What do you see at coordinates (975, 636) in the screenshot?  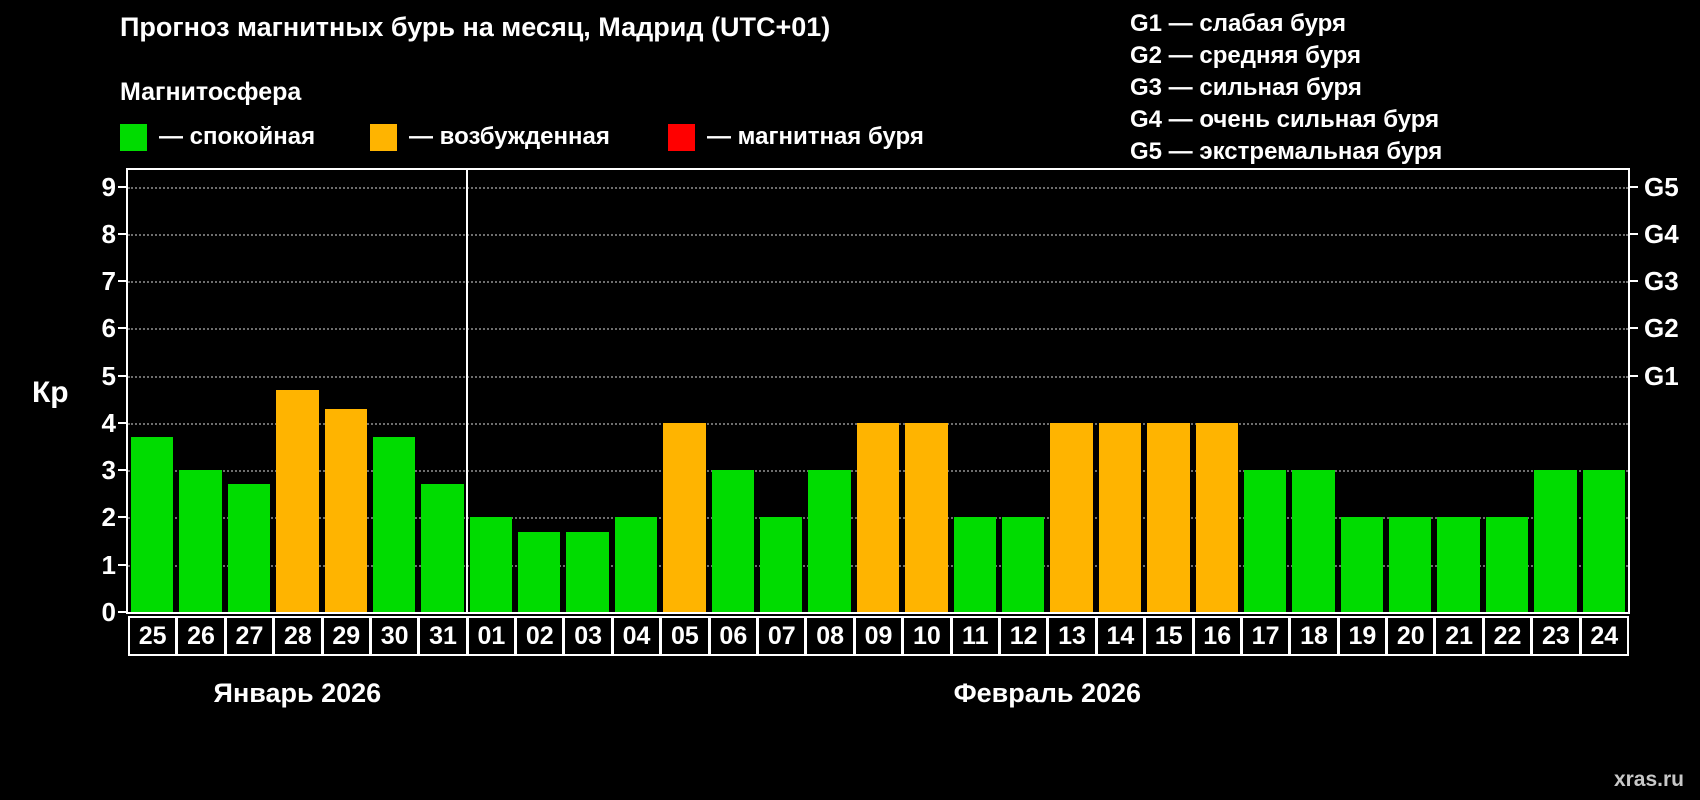 I see `day-label-11: 11` at bounding box center [975, 636].